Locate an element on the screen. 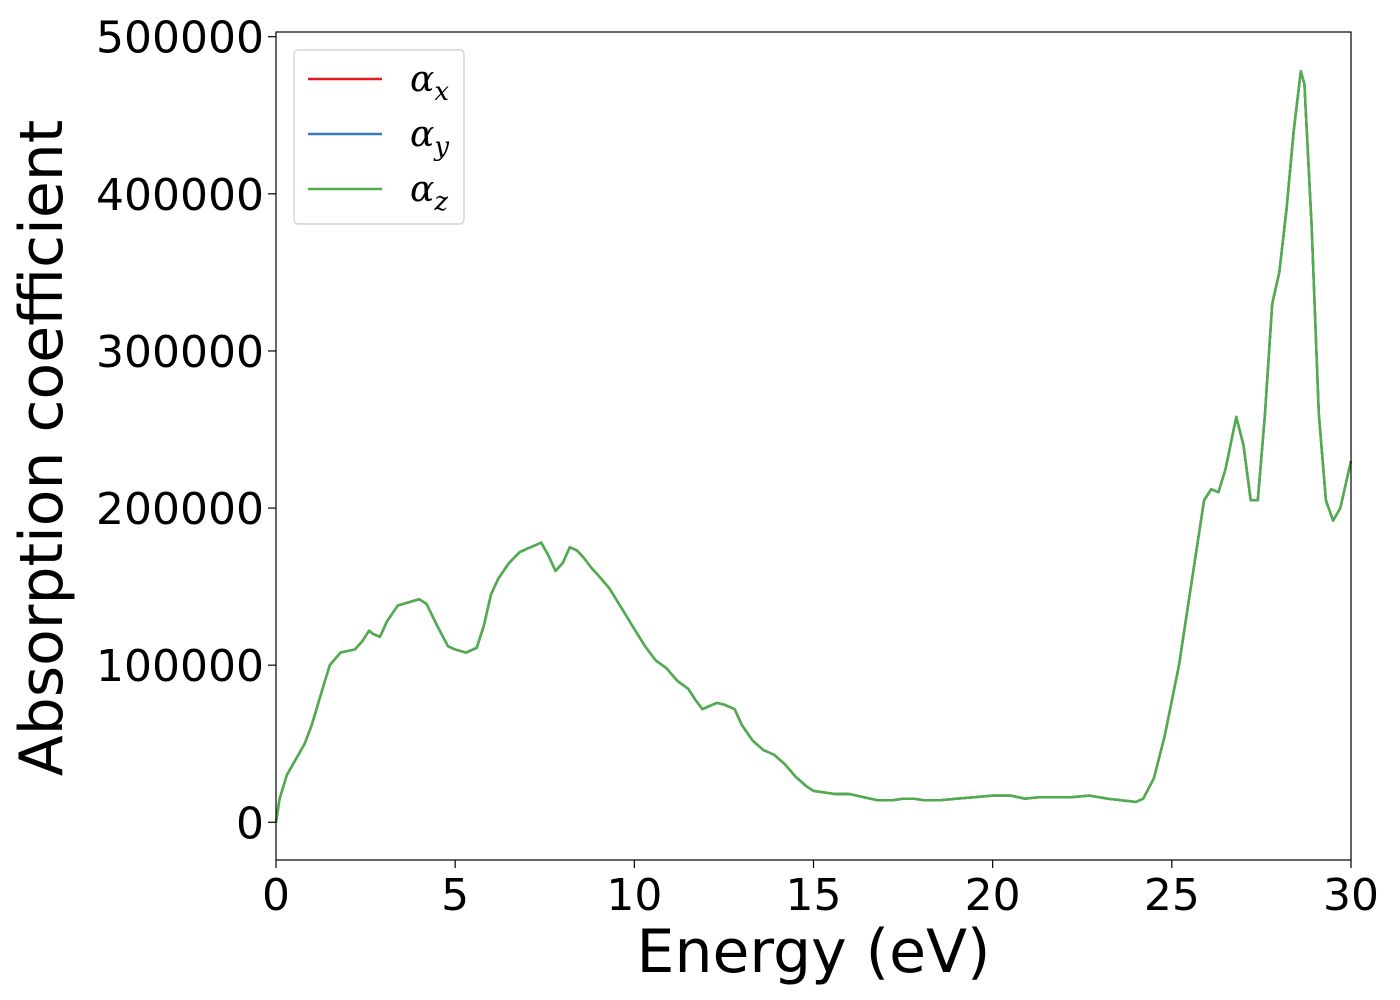 The width and height of the screenshot is (1400, 1000). legend-label-2: αz is located at coordinates (429, 193).